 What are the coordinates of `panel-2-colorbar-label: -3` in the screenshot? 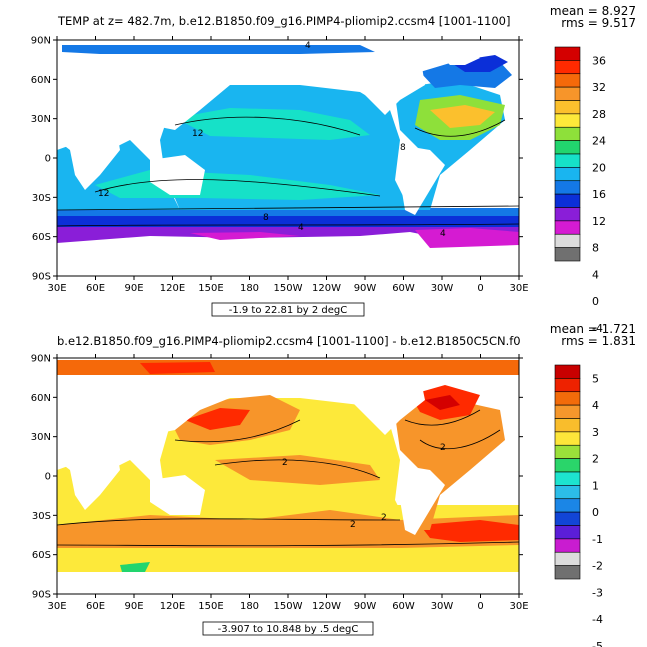 It's located at (597, 592).